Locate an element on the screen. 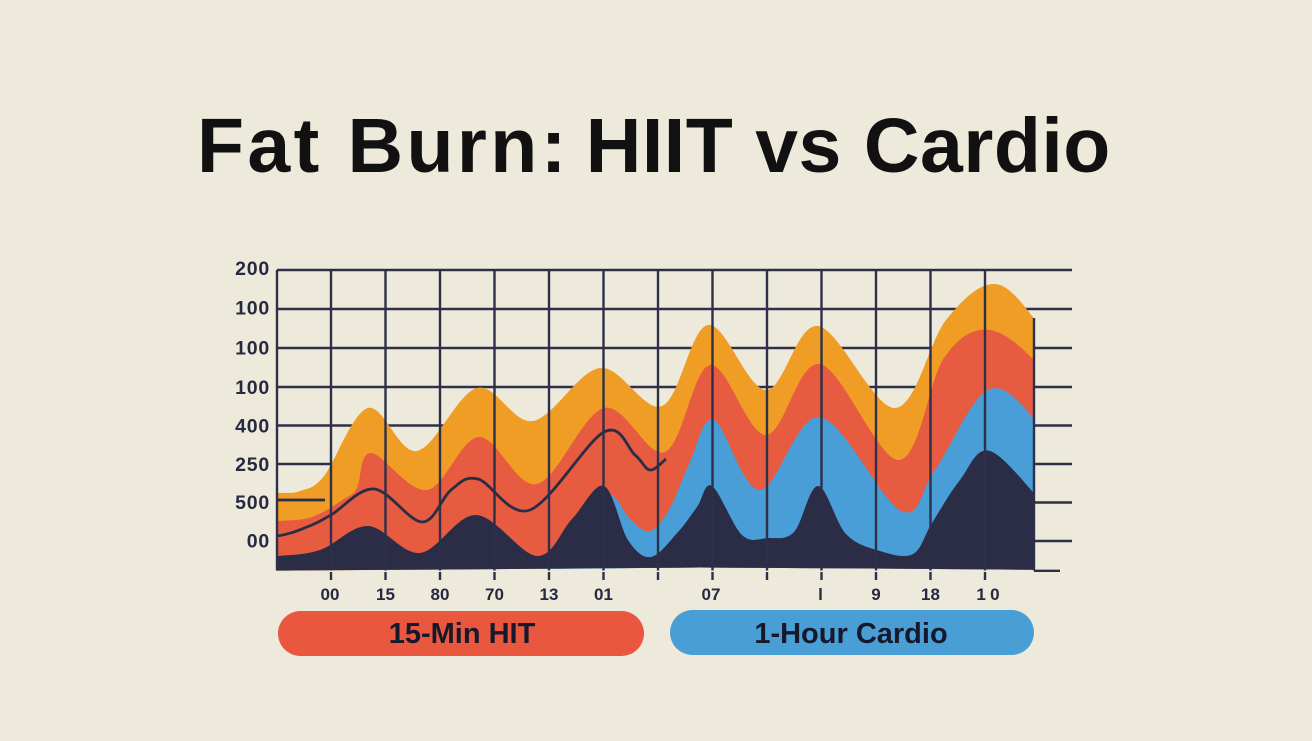 Image resolution: width=1312 pixels, height=741 pixels. svg-text: 9 is located at coordinates (875, 594).